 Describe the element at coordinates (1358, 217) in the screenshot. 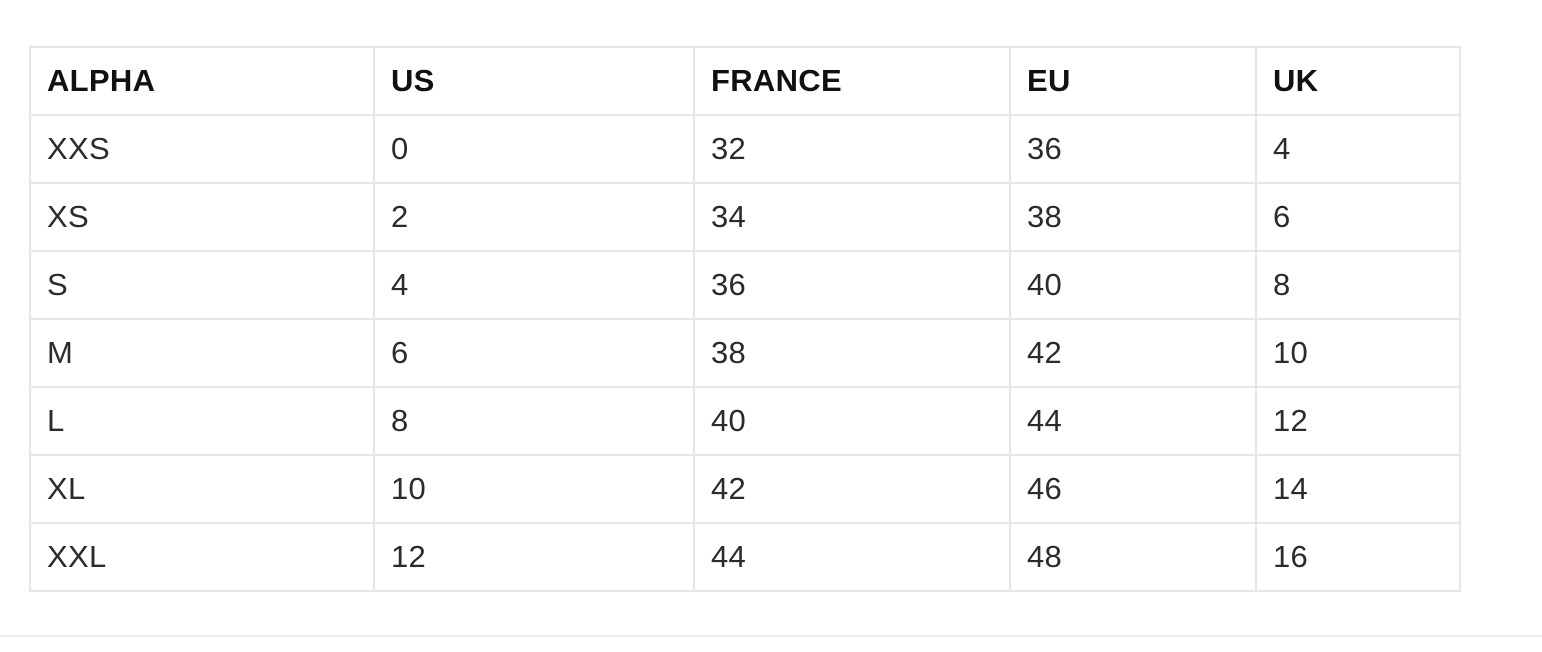

I see `cell-uk: 6` at that location.